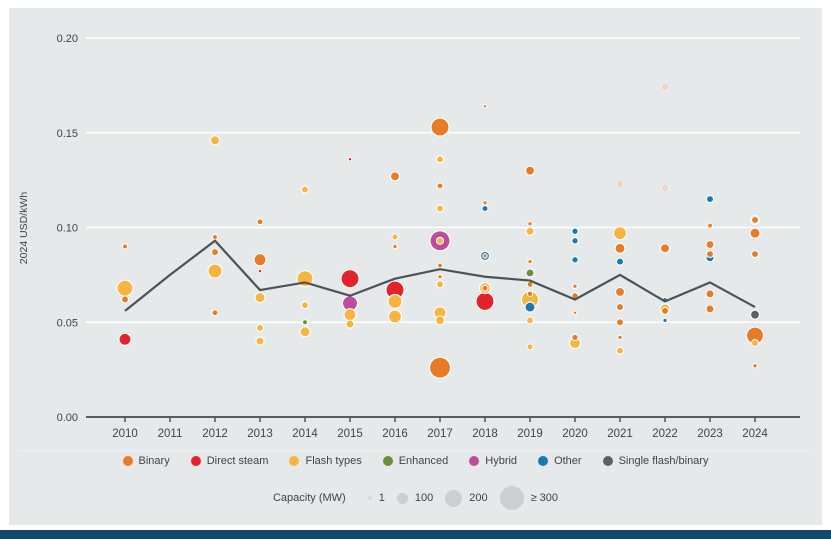  I want to click on enhanced-legend-dot-icon, so click(387, 461).